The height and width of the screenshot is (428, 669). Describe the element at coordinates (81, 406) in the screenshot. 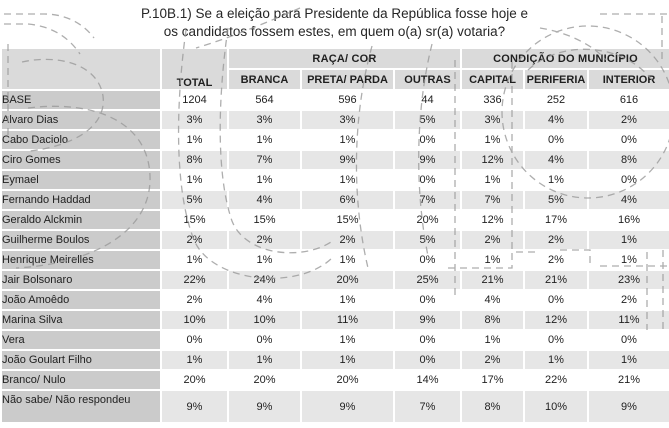

I see `row-label: Não sabe/ Não respondeu` at that location.